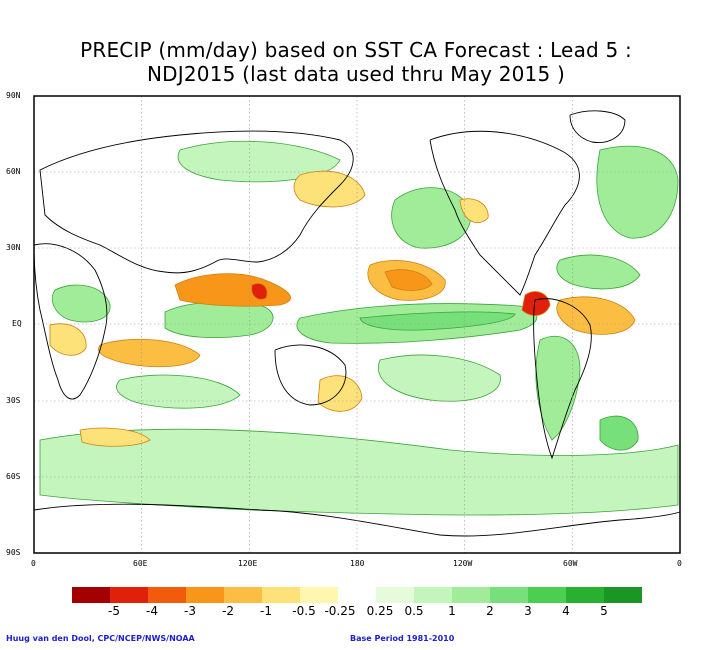  Describe the element at coordinates (359, 472) in the screenshot. I see `wet-region-southern-ocean` at that location.